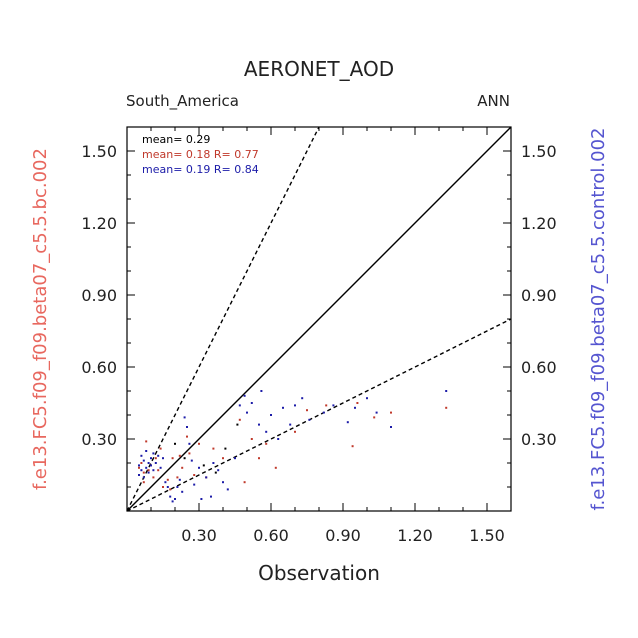  What do you see at coordinates (99, 223) in the screenshot?
I see `y-tick-label-left: 1.20` at bounding box center [99, 223].